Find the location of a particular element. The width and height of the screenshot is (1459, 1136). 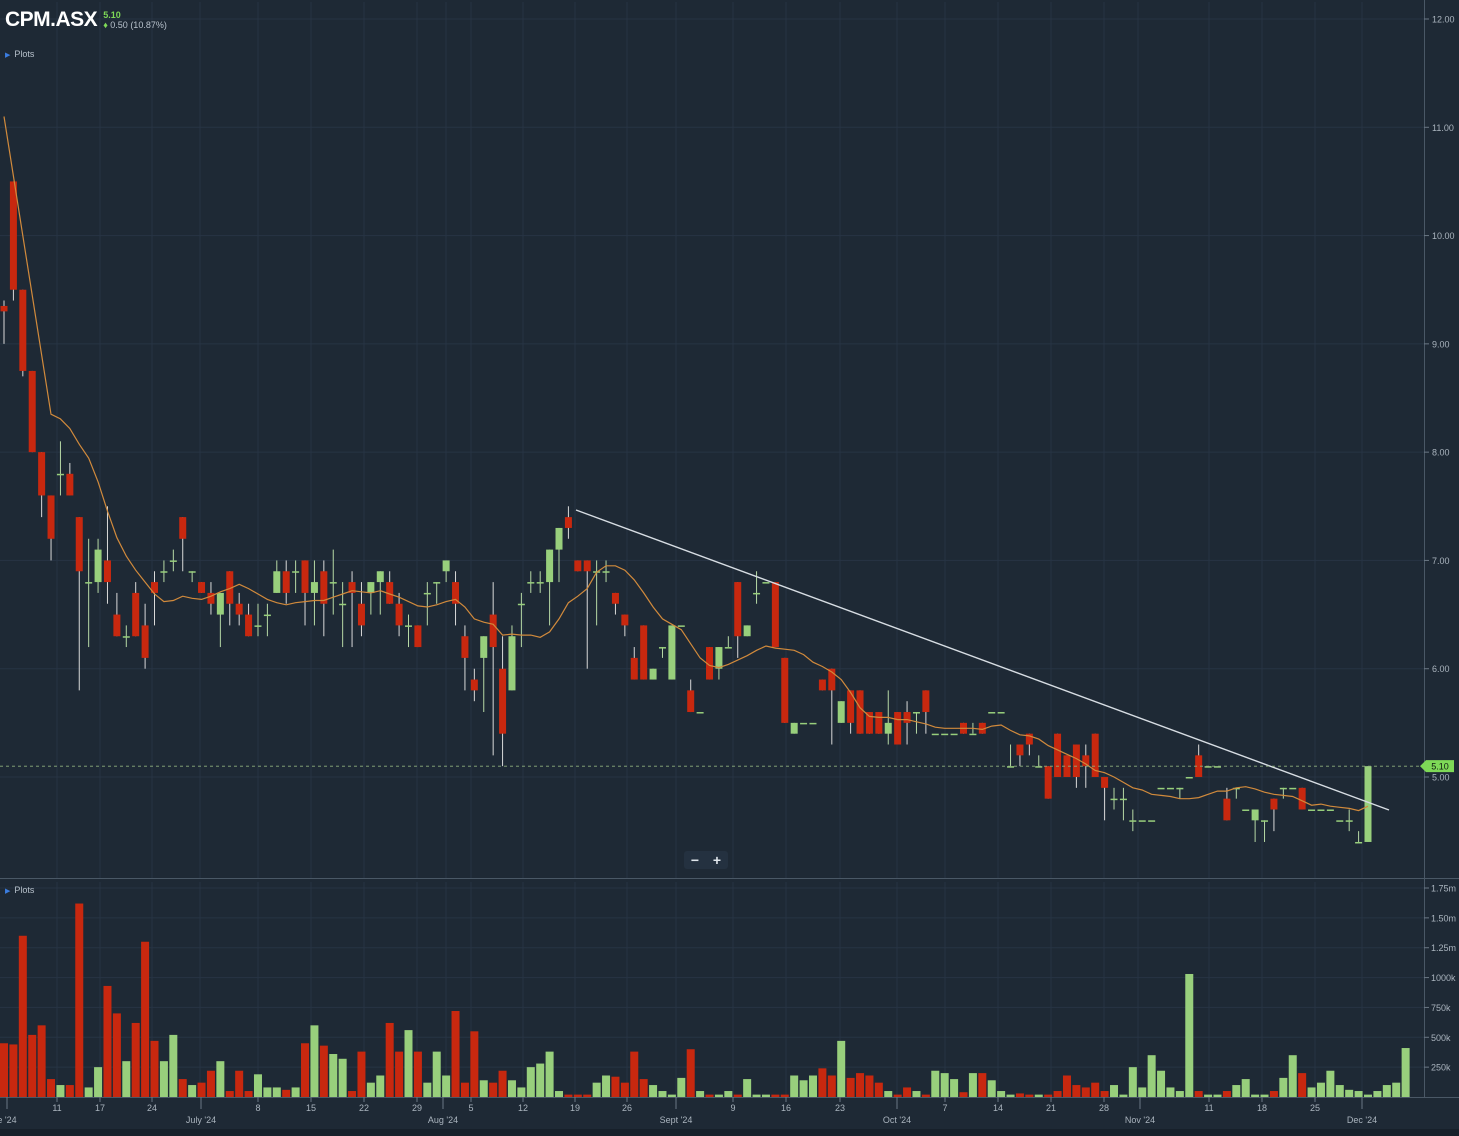

price-plots-toggle: ▶ Plots is located at coordinates (19, 54).